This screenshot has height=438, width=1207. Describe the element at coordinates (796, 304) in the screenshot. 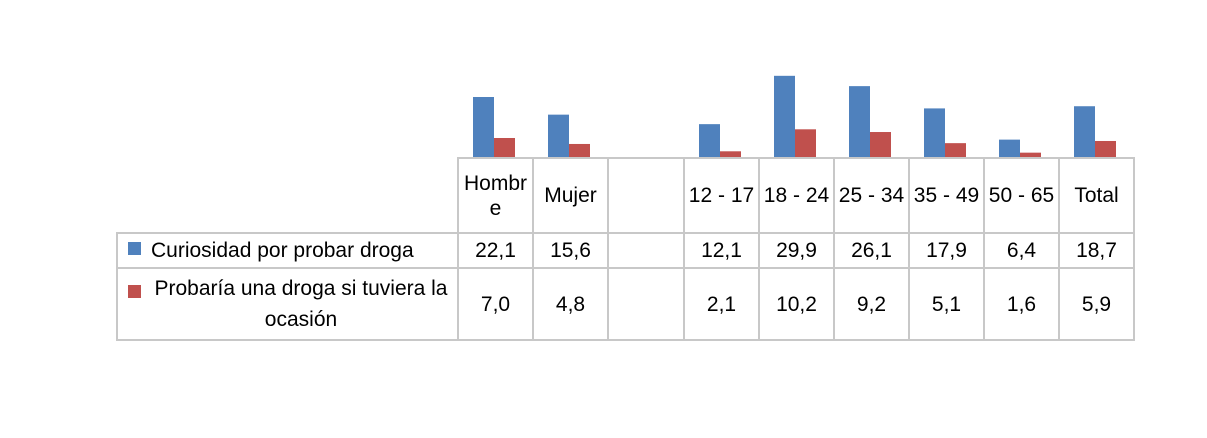

I see `data-label: 10,2` at that location.